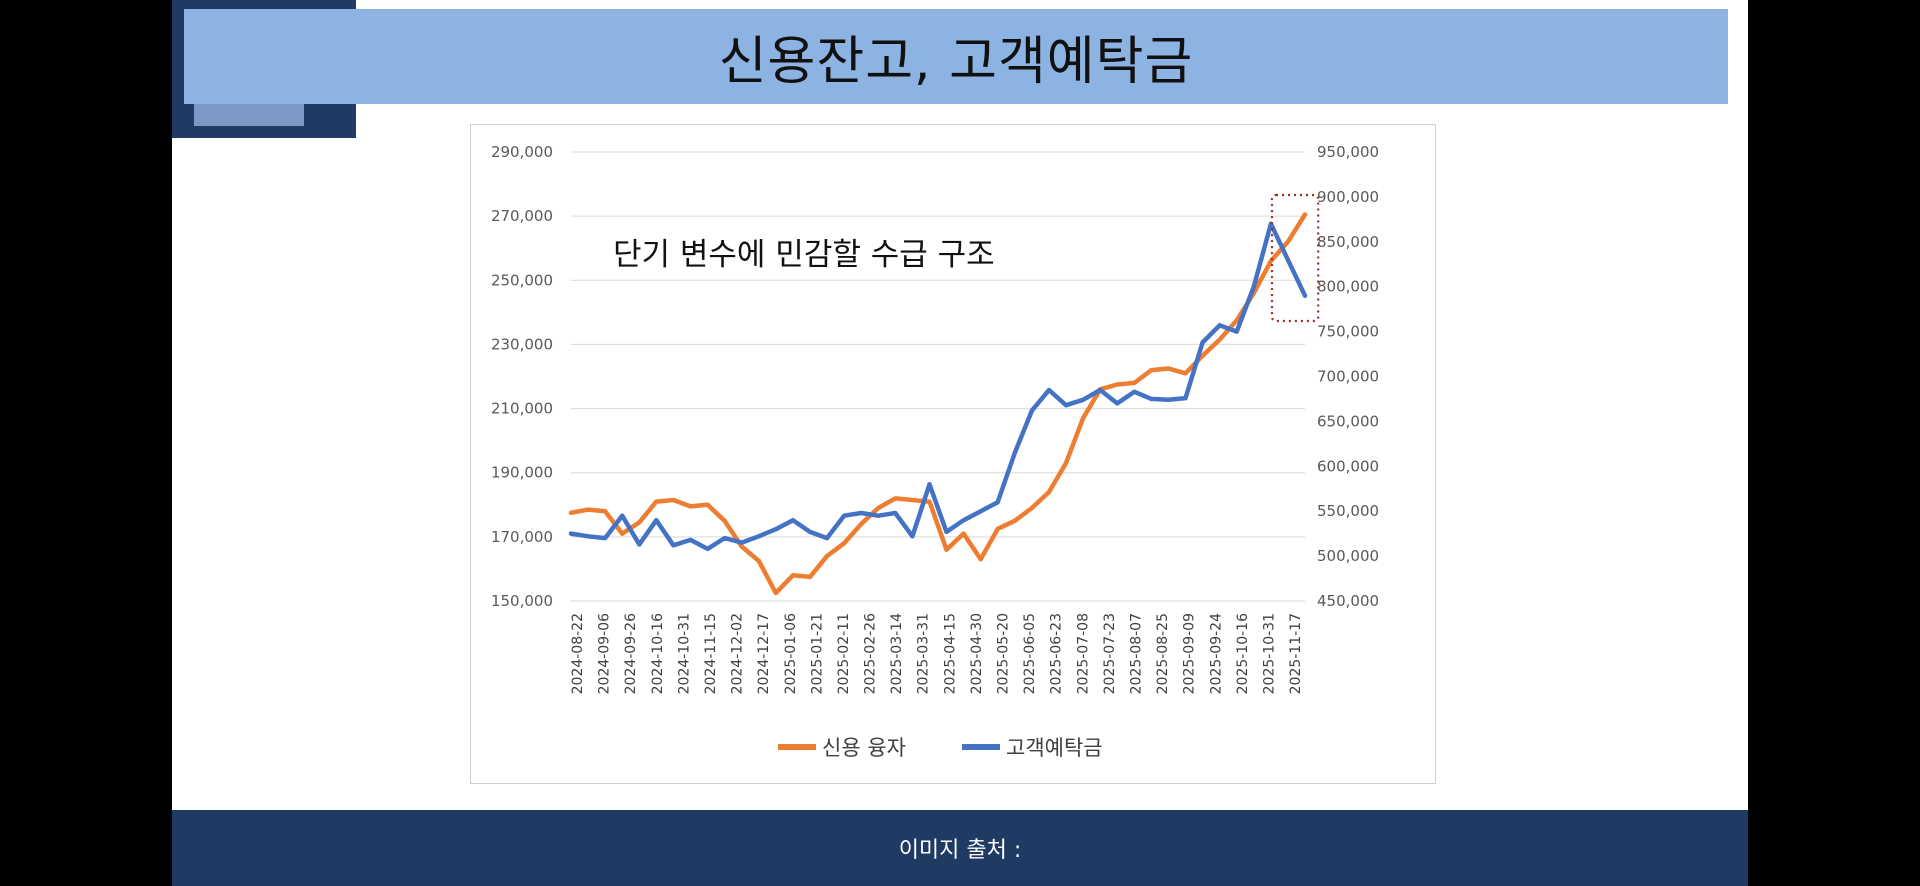 This screenshot has height=886, width=1920. I want to click on legend-entry: 고객예탁금, so click(1054, 748).